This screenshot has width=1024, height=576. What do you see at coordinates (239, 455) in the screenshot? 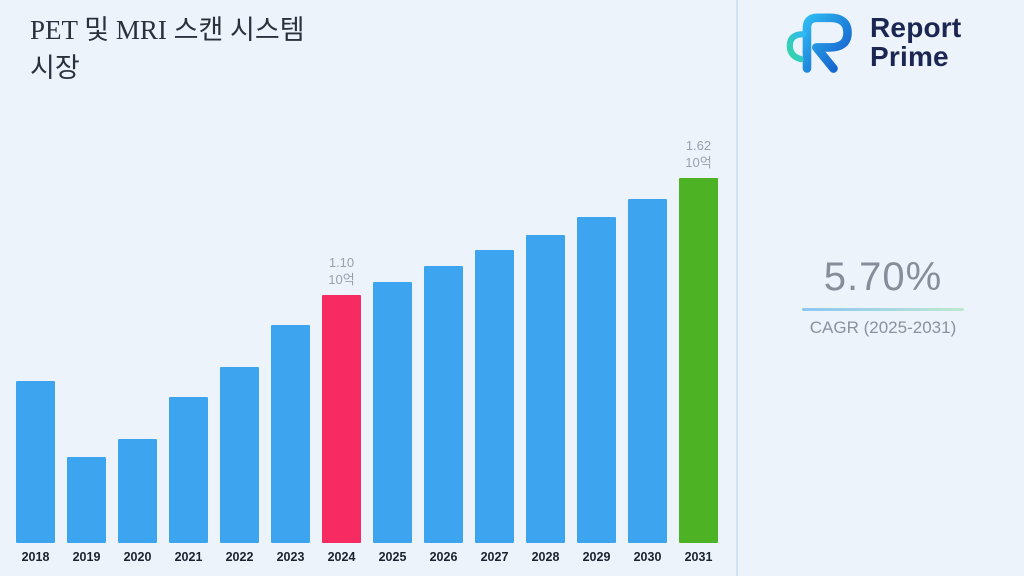
I see `bar-2022` at bounding box center [239, 455].